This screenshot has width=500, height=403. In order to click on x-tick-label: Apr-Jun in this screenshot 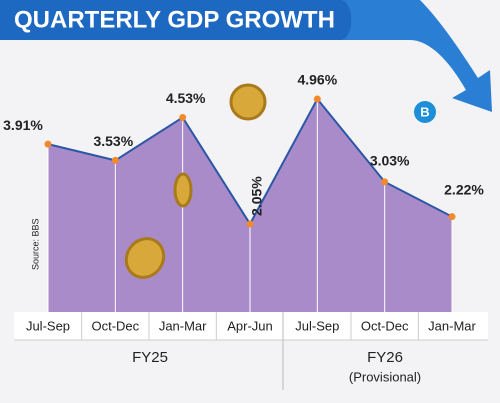, I will do `click(250, 325)`.